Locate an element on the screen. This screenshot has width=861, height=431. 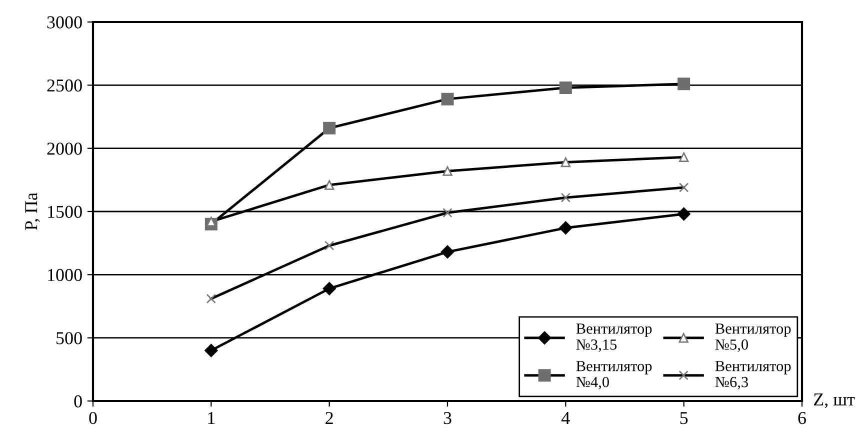
x-tick-label: 2 is located at coordinates (329, 418).